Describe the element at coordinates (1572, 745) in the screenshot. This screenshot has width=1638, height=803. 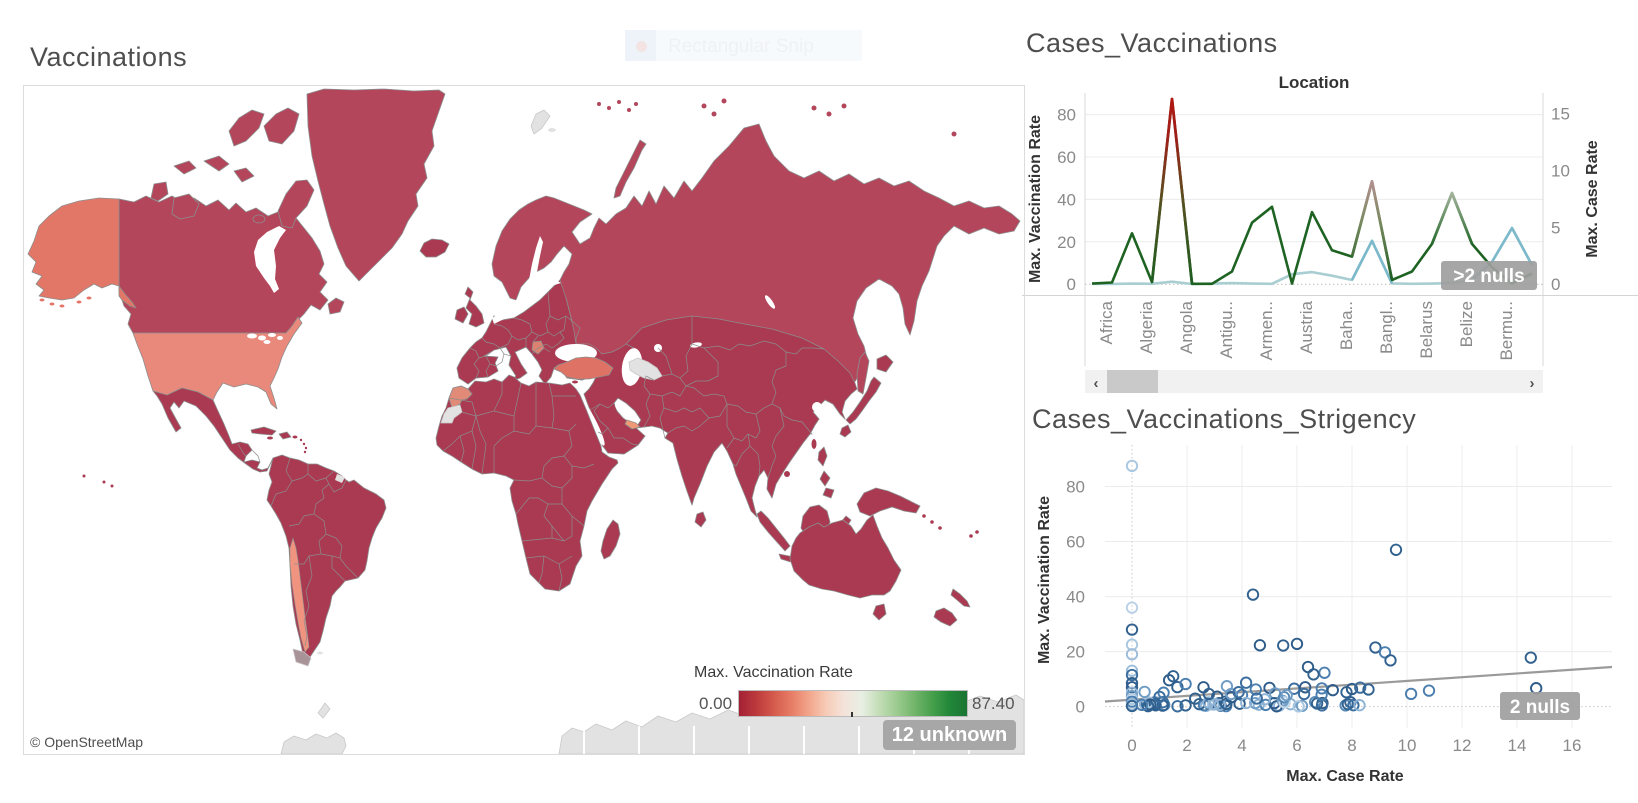
I see `svg-text: 16` at that location.